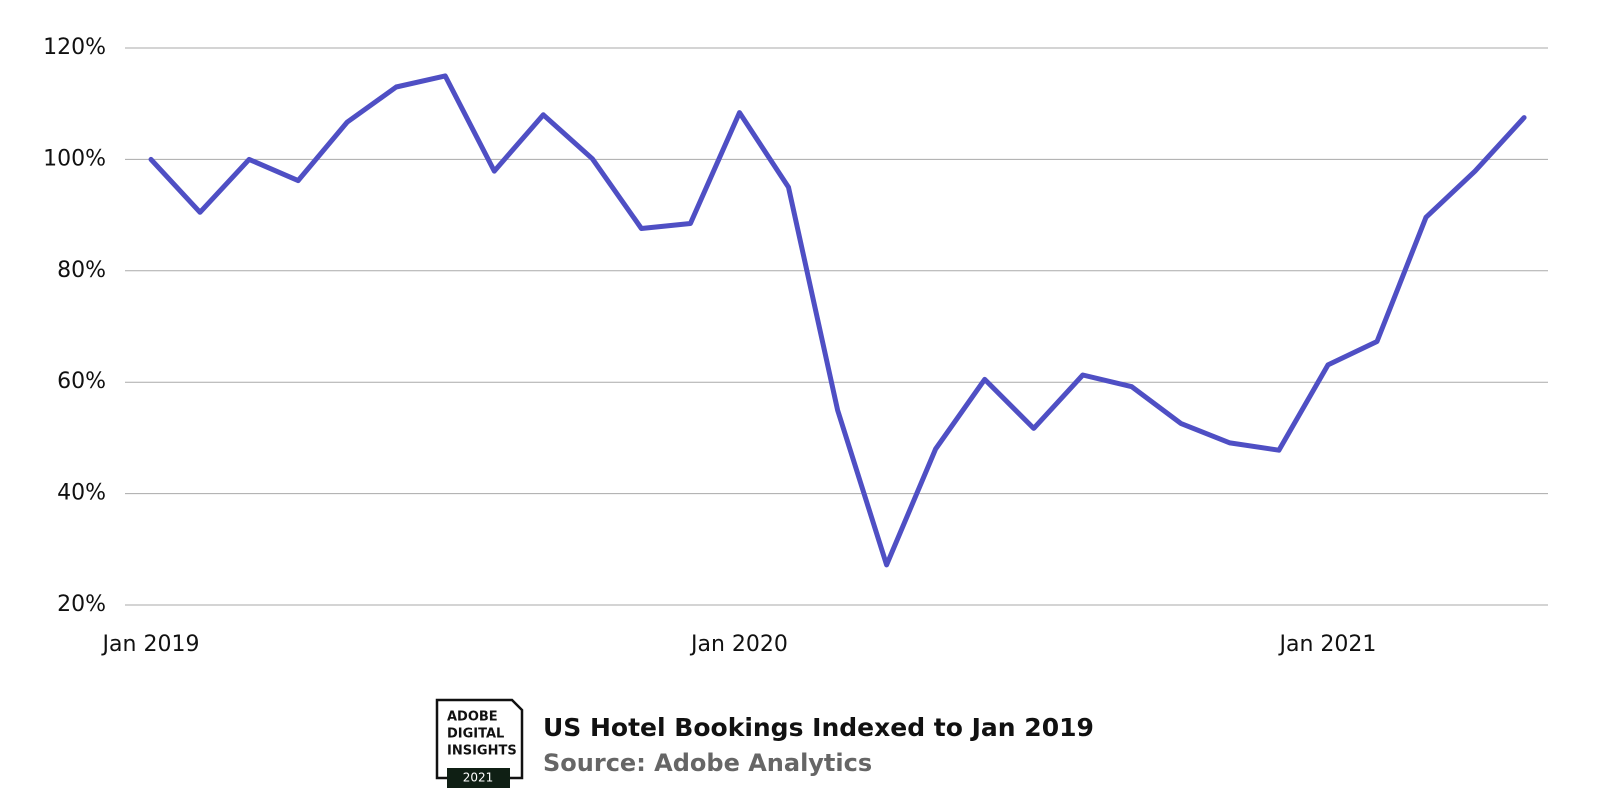 The height and width of the screenshot is (800, 1600). Describe the element at coordinates (707, 763) in the screenshot. I see `chart-source: Source: Adobe Analytics` at that location.